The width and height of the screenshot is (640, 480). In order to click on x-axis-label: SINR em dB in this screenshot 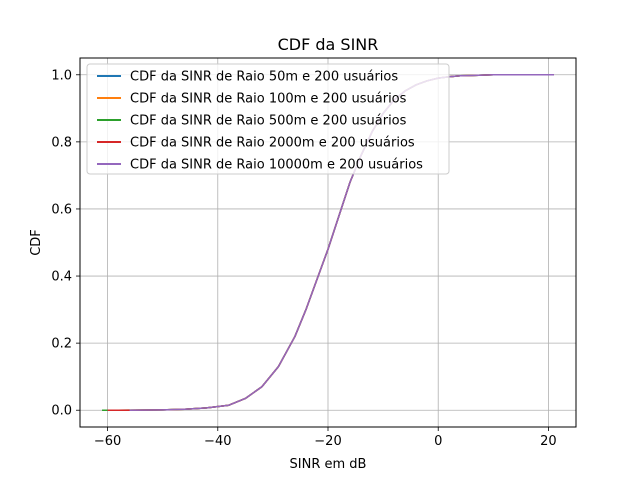, I will do `click(328, 464)`.